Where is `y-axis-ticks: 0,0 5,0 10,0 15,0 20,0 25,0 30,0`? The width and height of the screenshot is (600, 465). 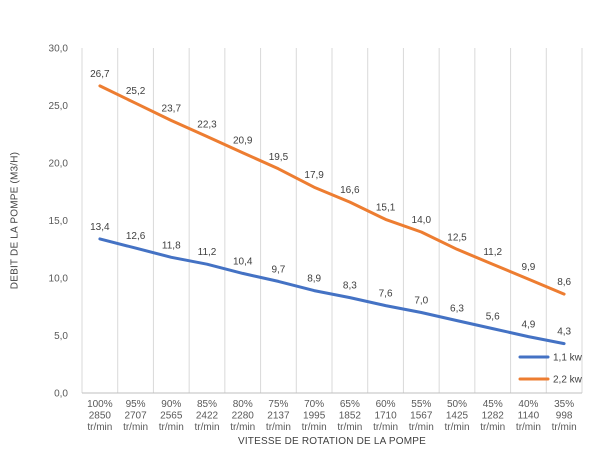
y-axis-ticks: 0,0 5,0 10,0 15,0 20,0 25,0 30,0 is located at coordinates (59, 222).